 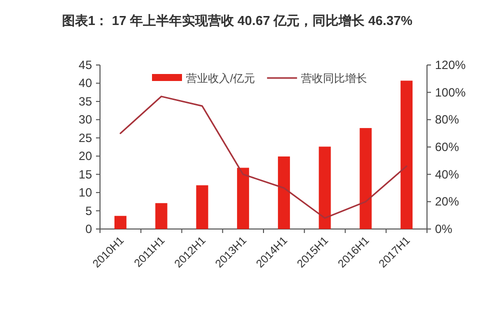 I want to click on y-tick-label: 35, so click(x=85, y=101).